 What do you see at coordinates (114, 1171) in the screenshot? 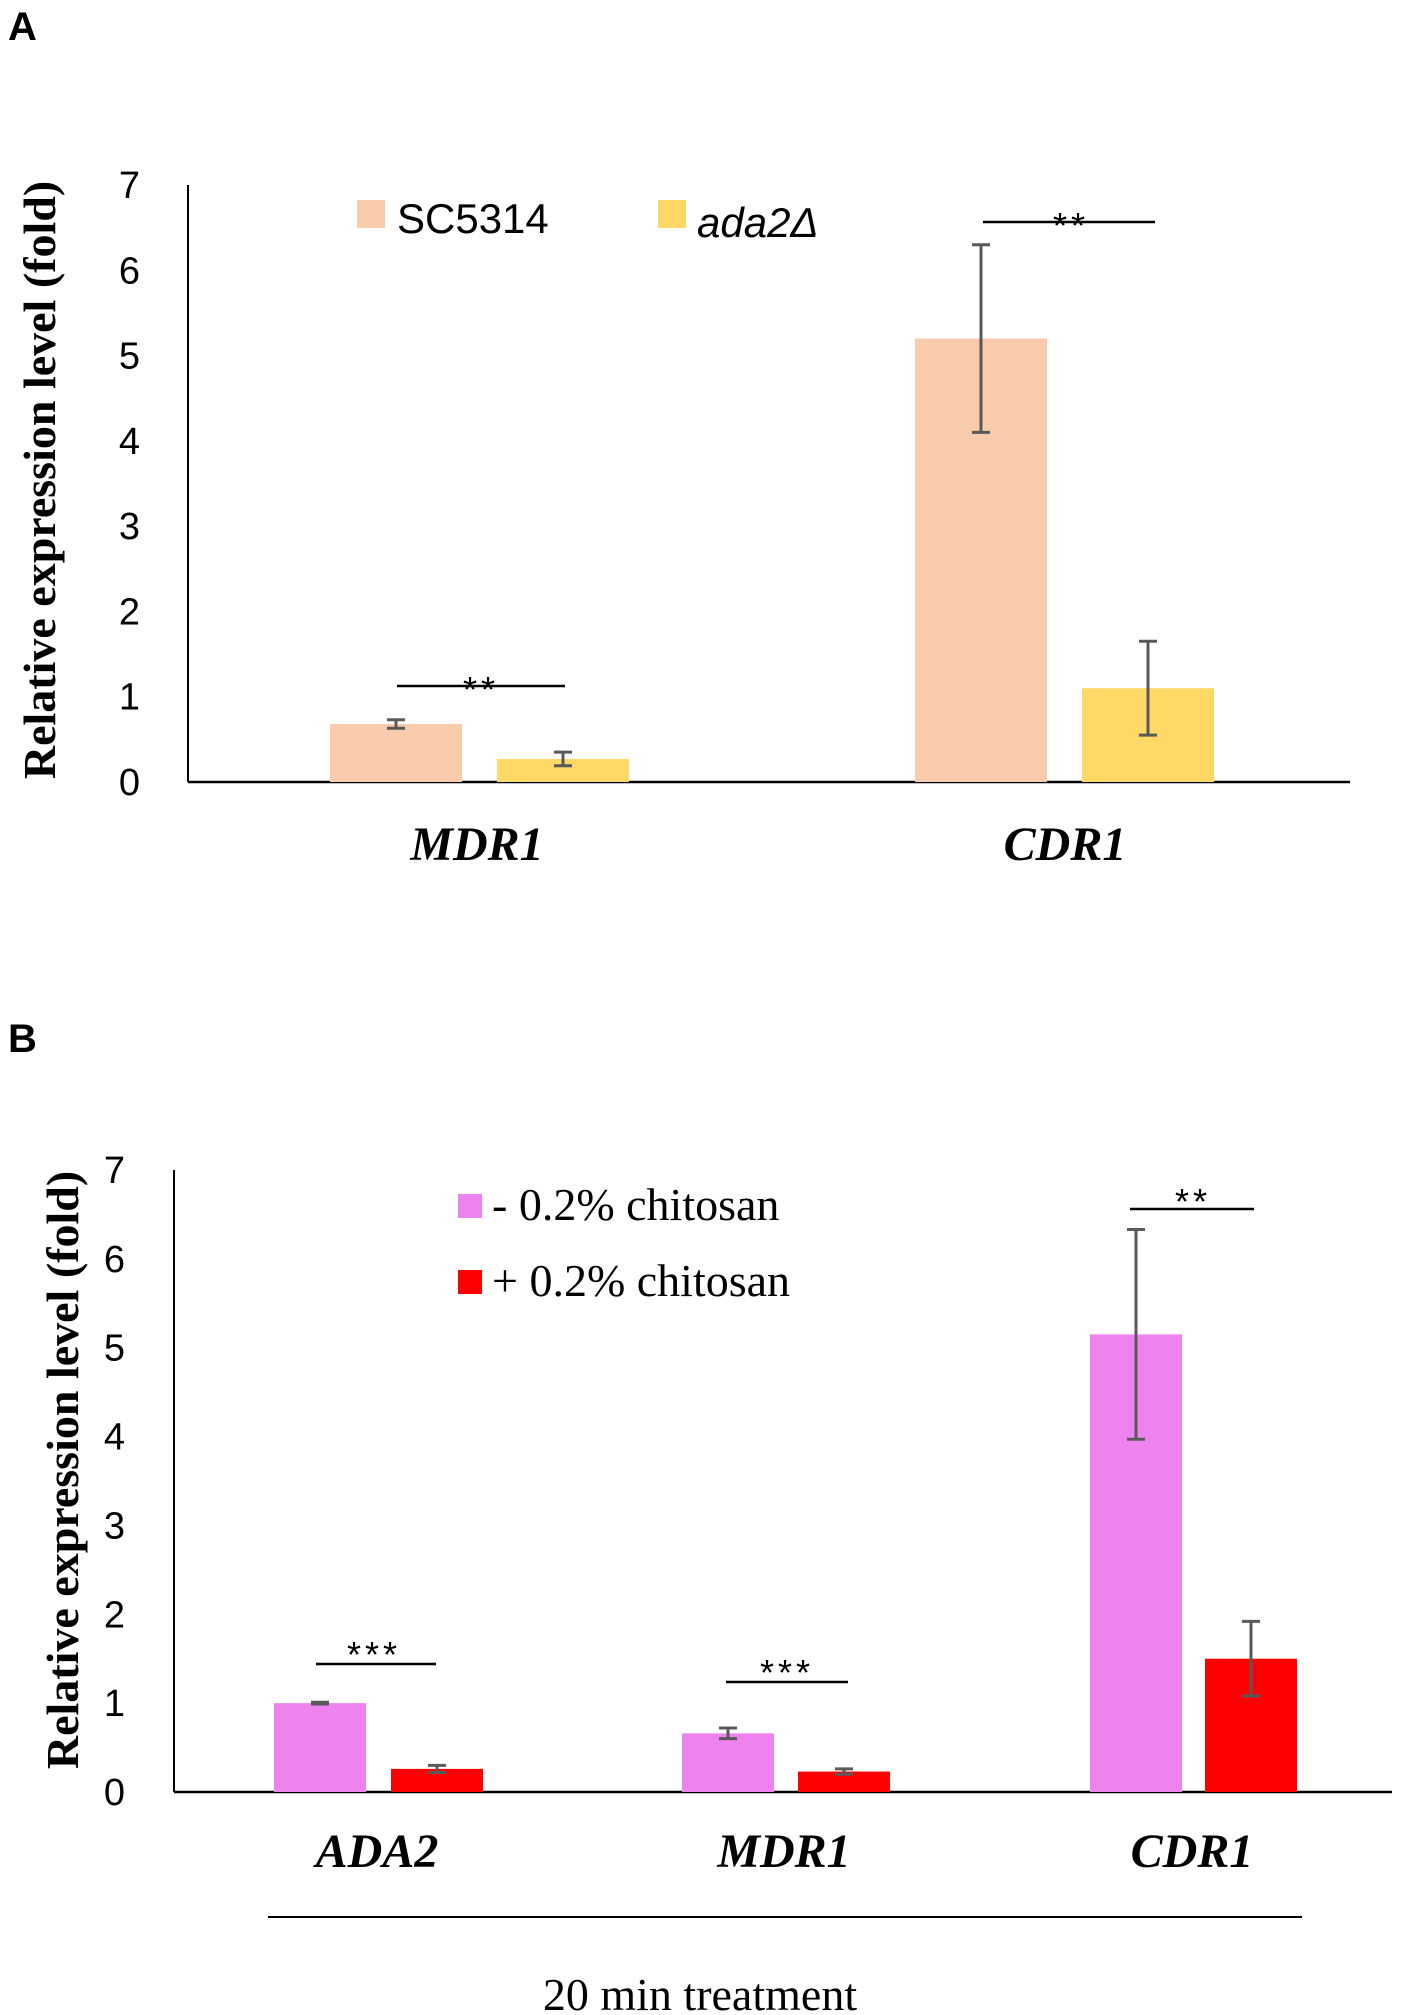
I see `panel-b-y-tick-7: 7` at bounding box center [114, 1171].